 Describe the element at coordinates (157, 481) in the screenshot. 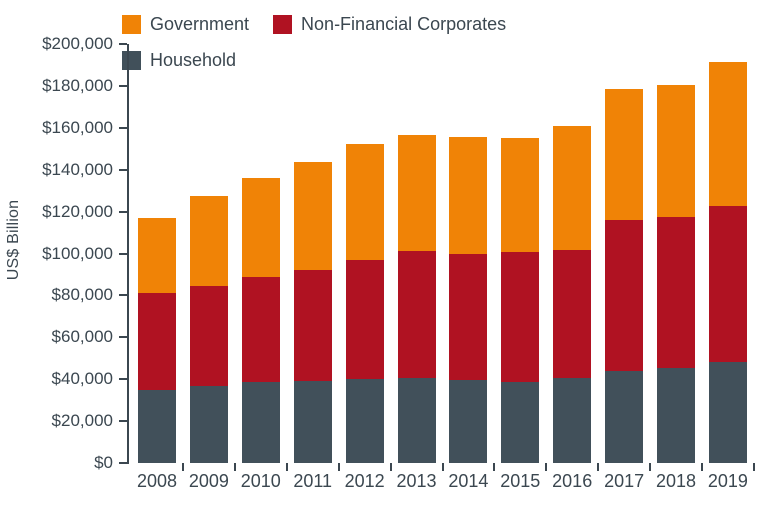

I see `x-year-label-2008: 2008` at that location.